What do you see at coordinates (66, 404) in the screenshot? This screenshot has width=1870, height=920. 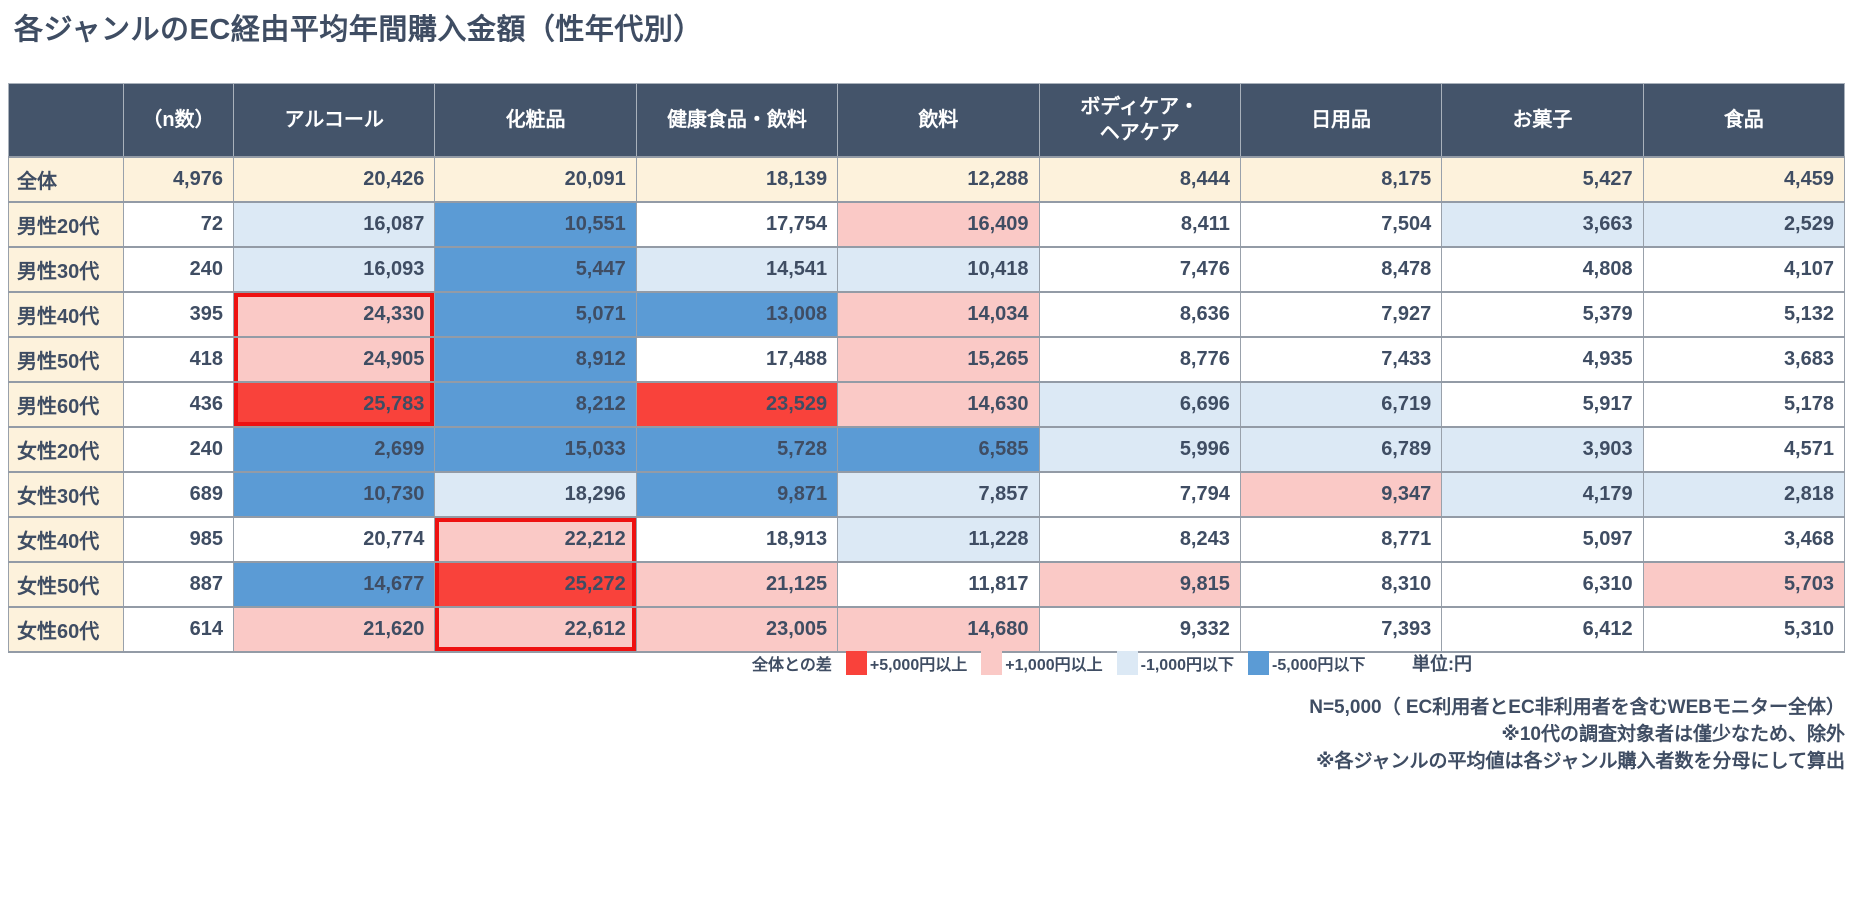 I see `row-label: 男性60代` at bounding box center [66, 404].